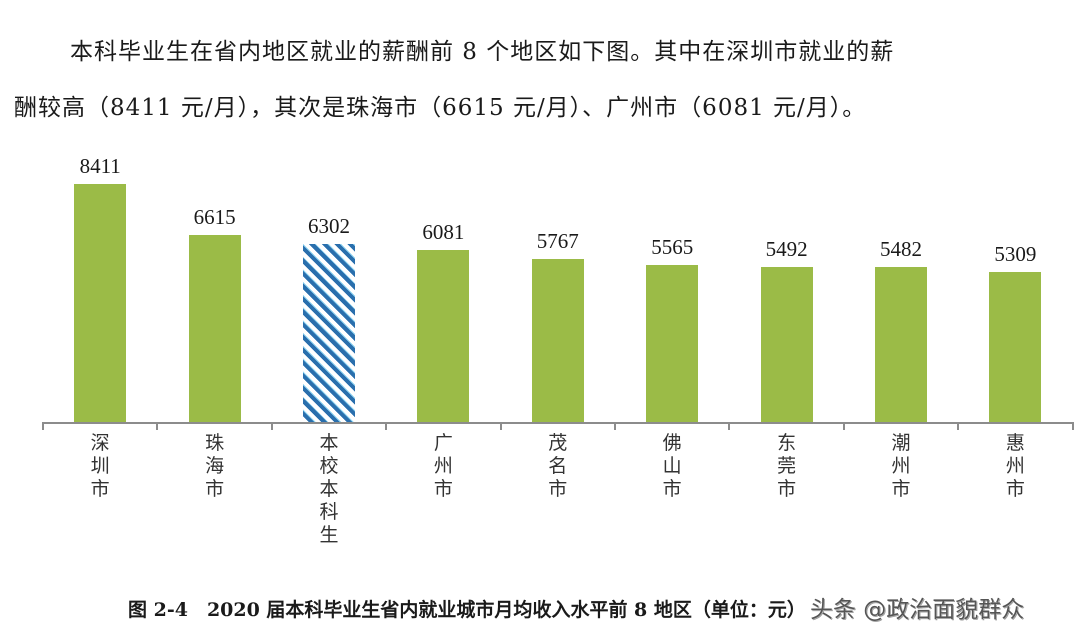  What do you see at coordinates (329, 225) in the screenshot?
I see `bar-value-label: 6302` at bounding box center [329, 225].